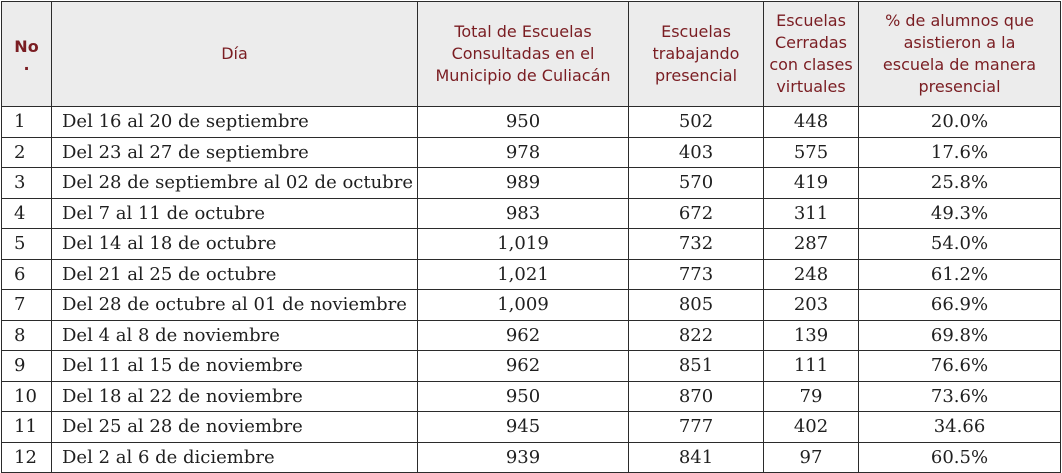  What do you see at coordinates (26, 46) in the screenshot?
I see `header-no-label: No` at bounding box center [26, 46].